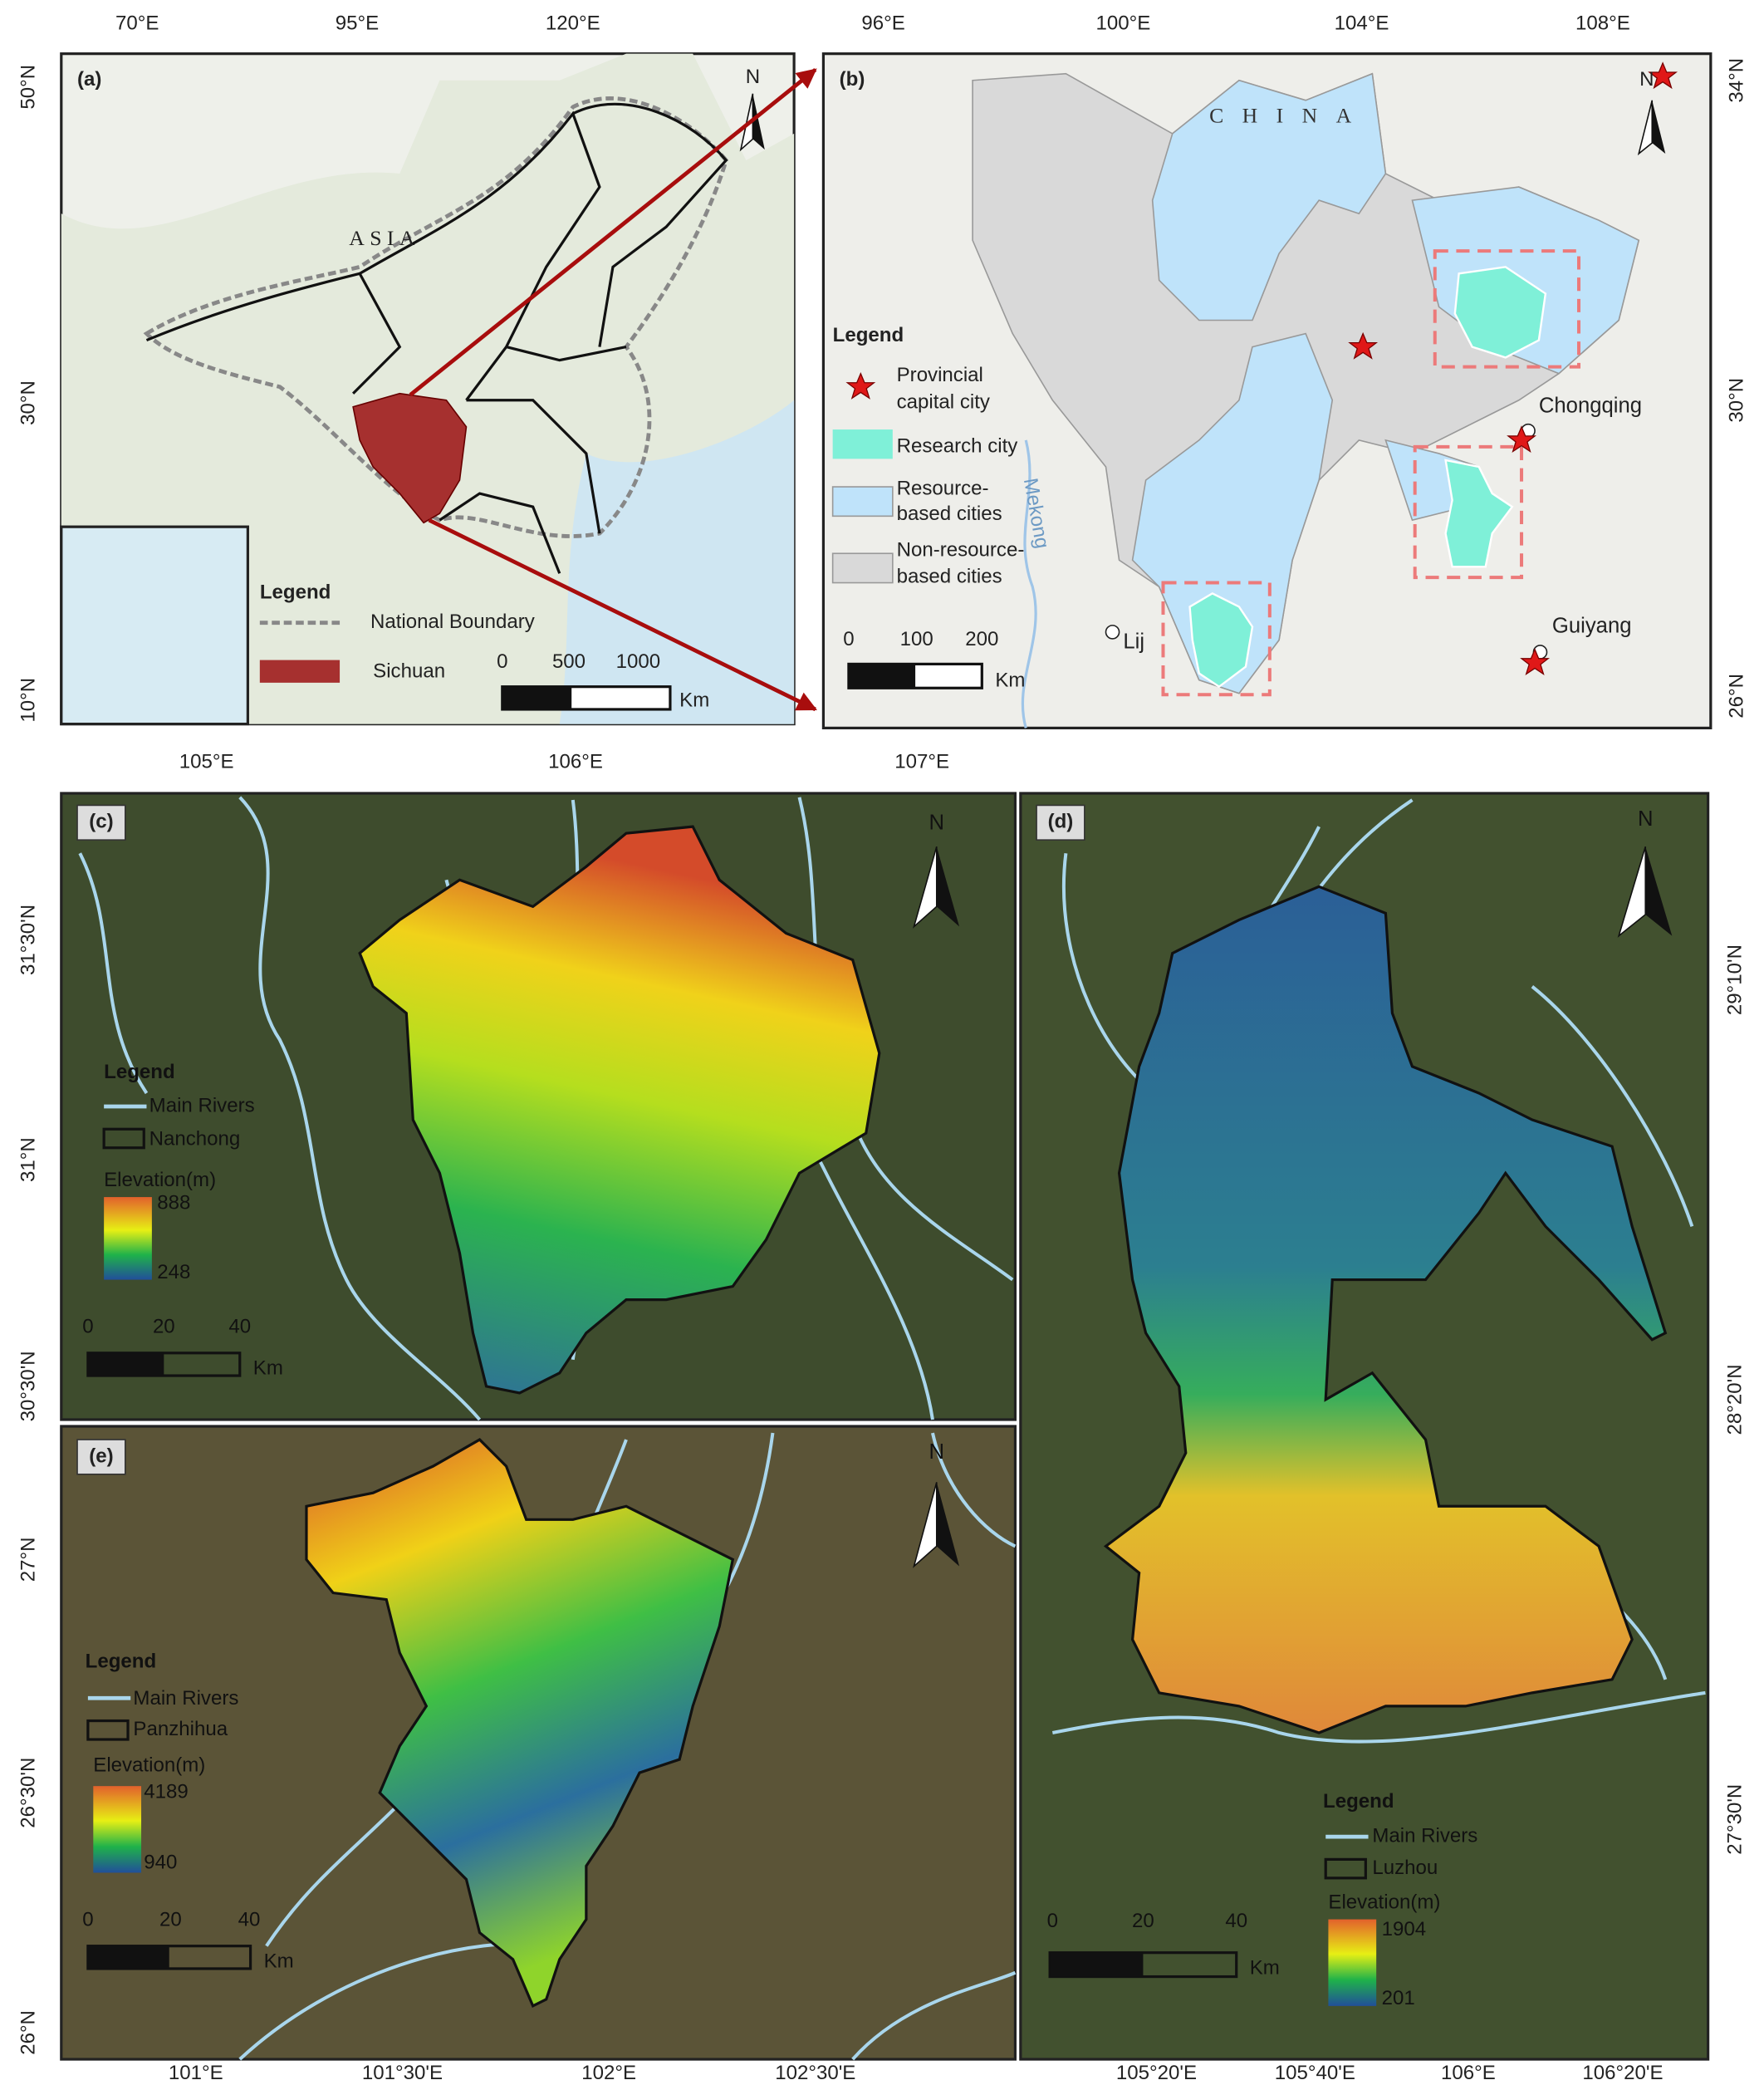 The image size is (1764, 2085). I want to click on legend-item: Non-resource-, so click(961, 550).